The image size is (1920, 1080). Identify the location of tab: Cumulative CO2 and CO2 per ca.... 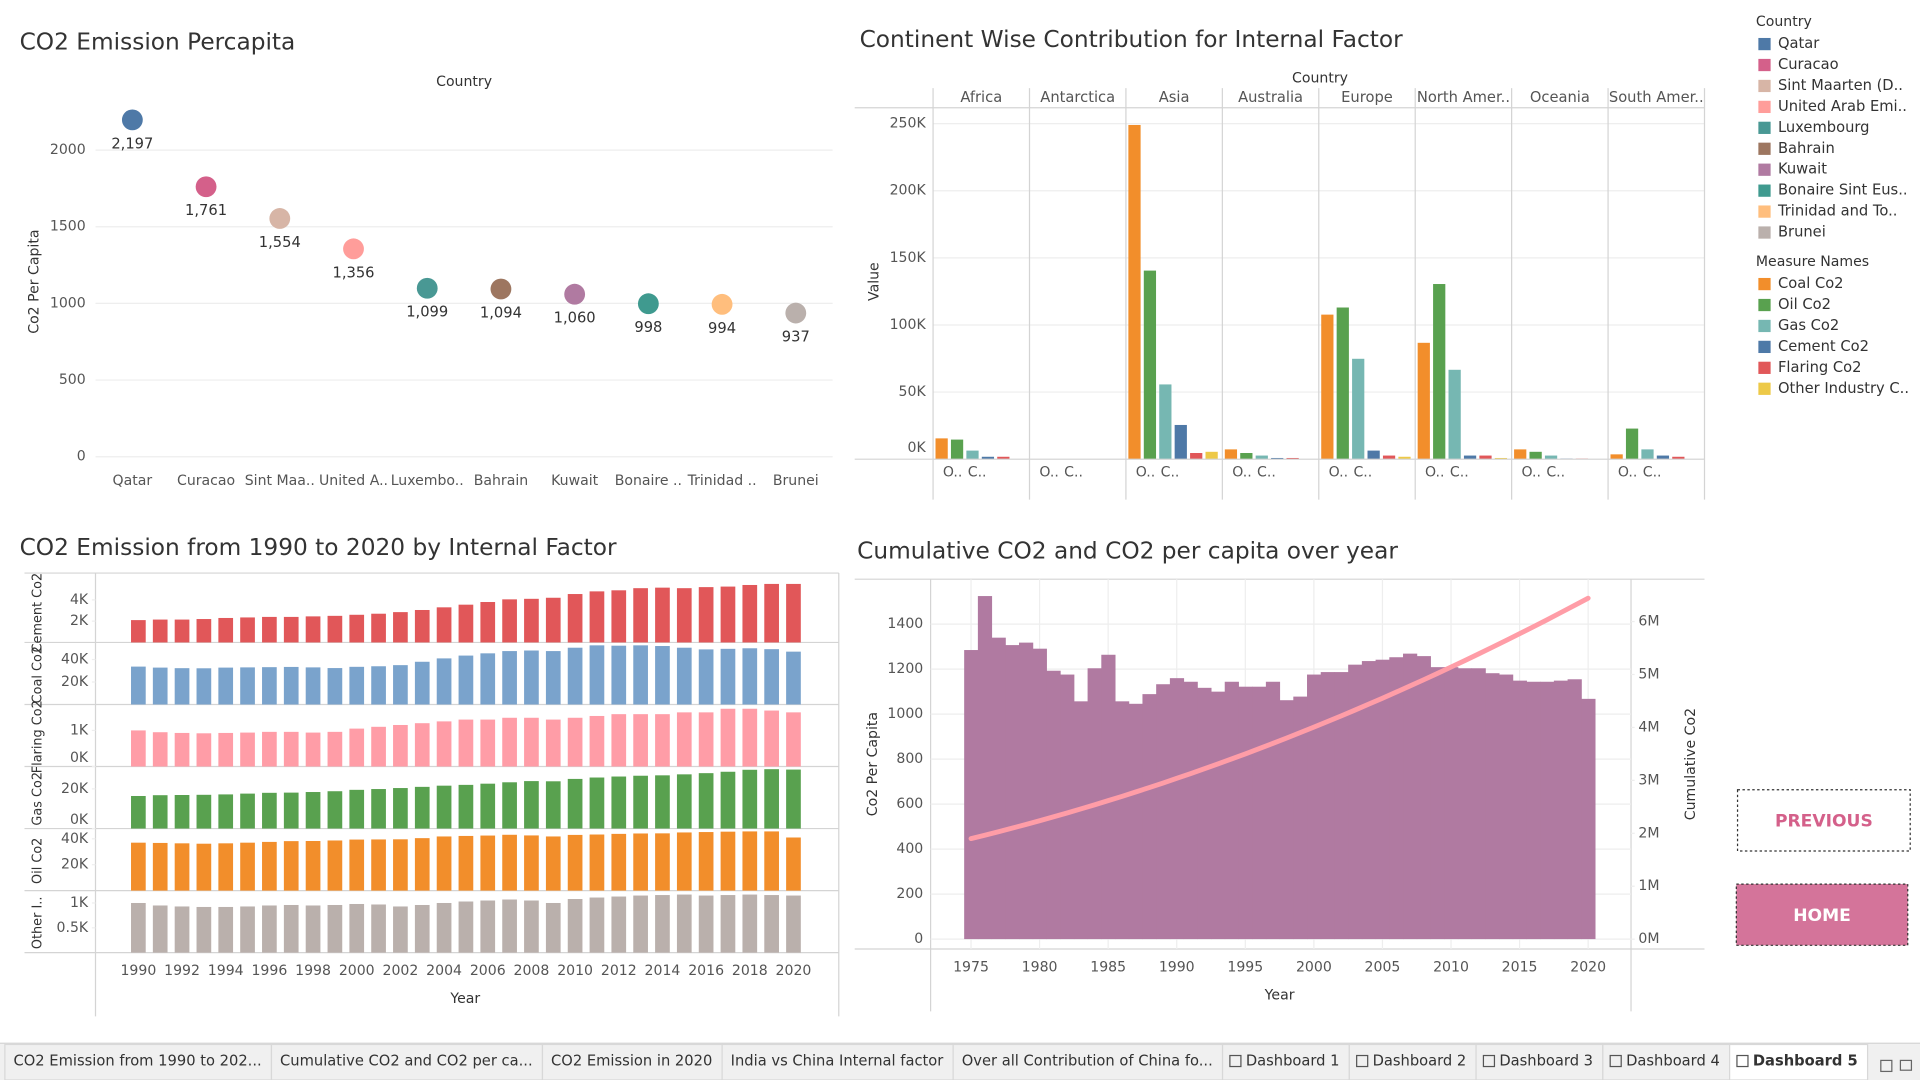
(407, 1061).